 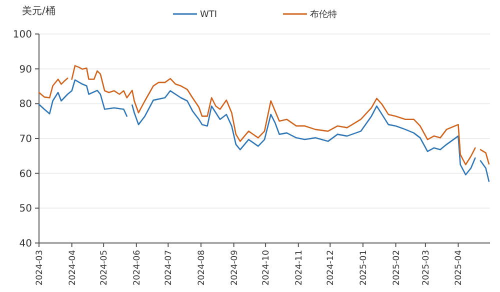 What do you see at coordinates (201, 268) in the screenshot?
I see `x-tick-label: 2024-08` at bounding box center [201, 268].